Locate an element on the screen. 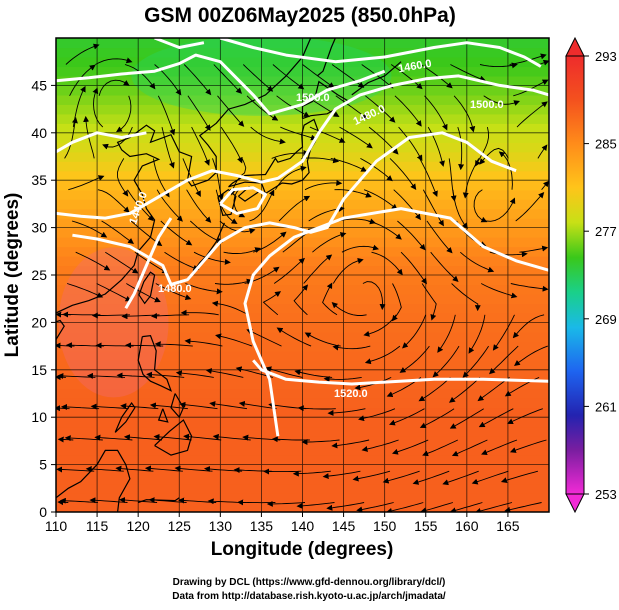  y-tick-label: 25 is located at coordinates (39, 275).